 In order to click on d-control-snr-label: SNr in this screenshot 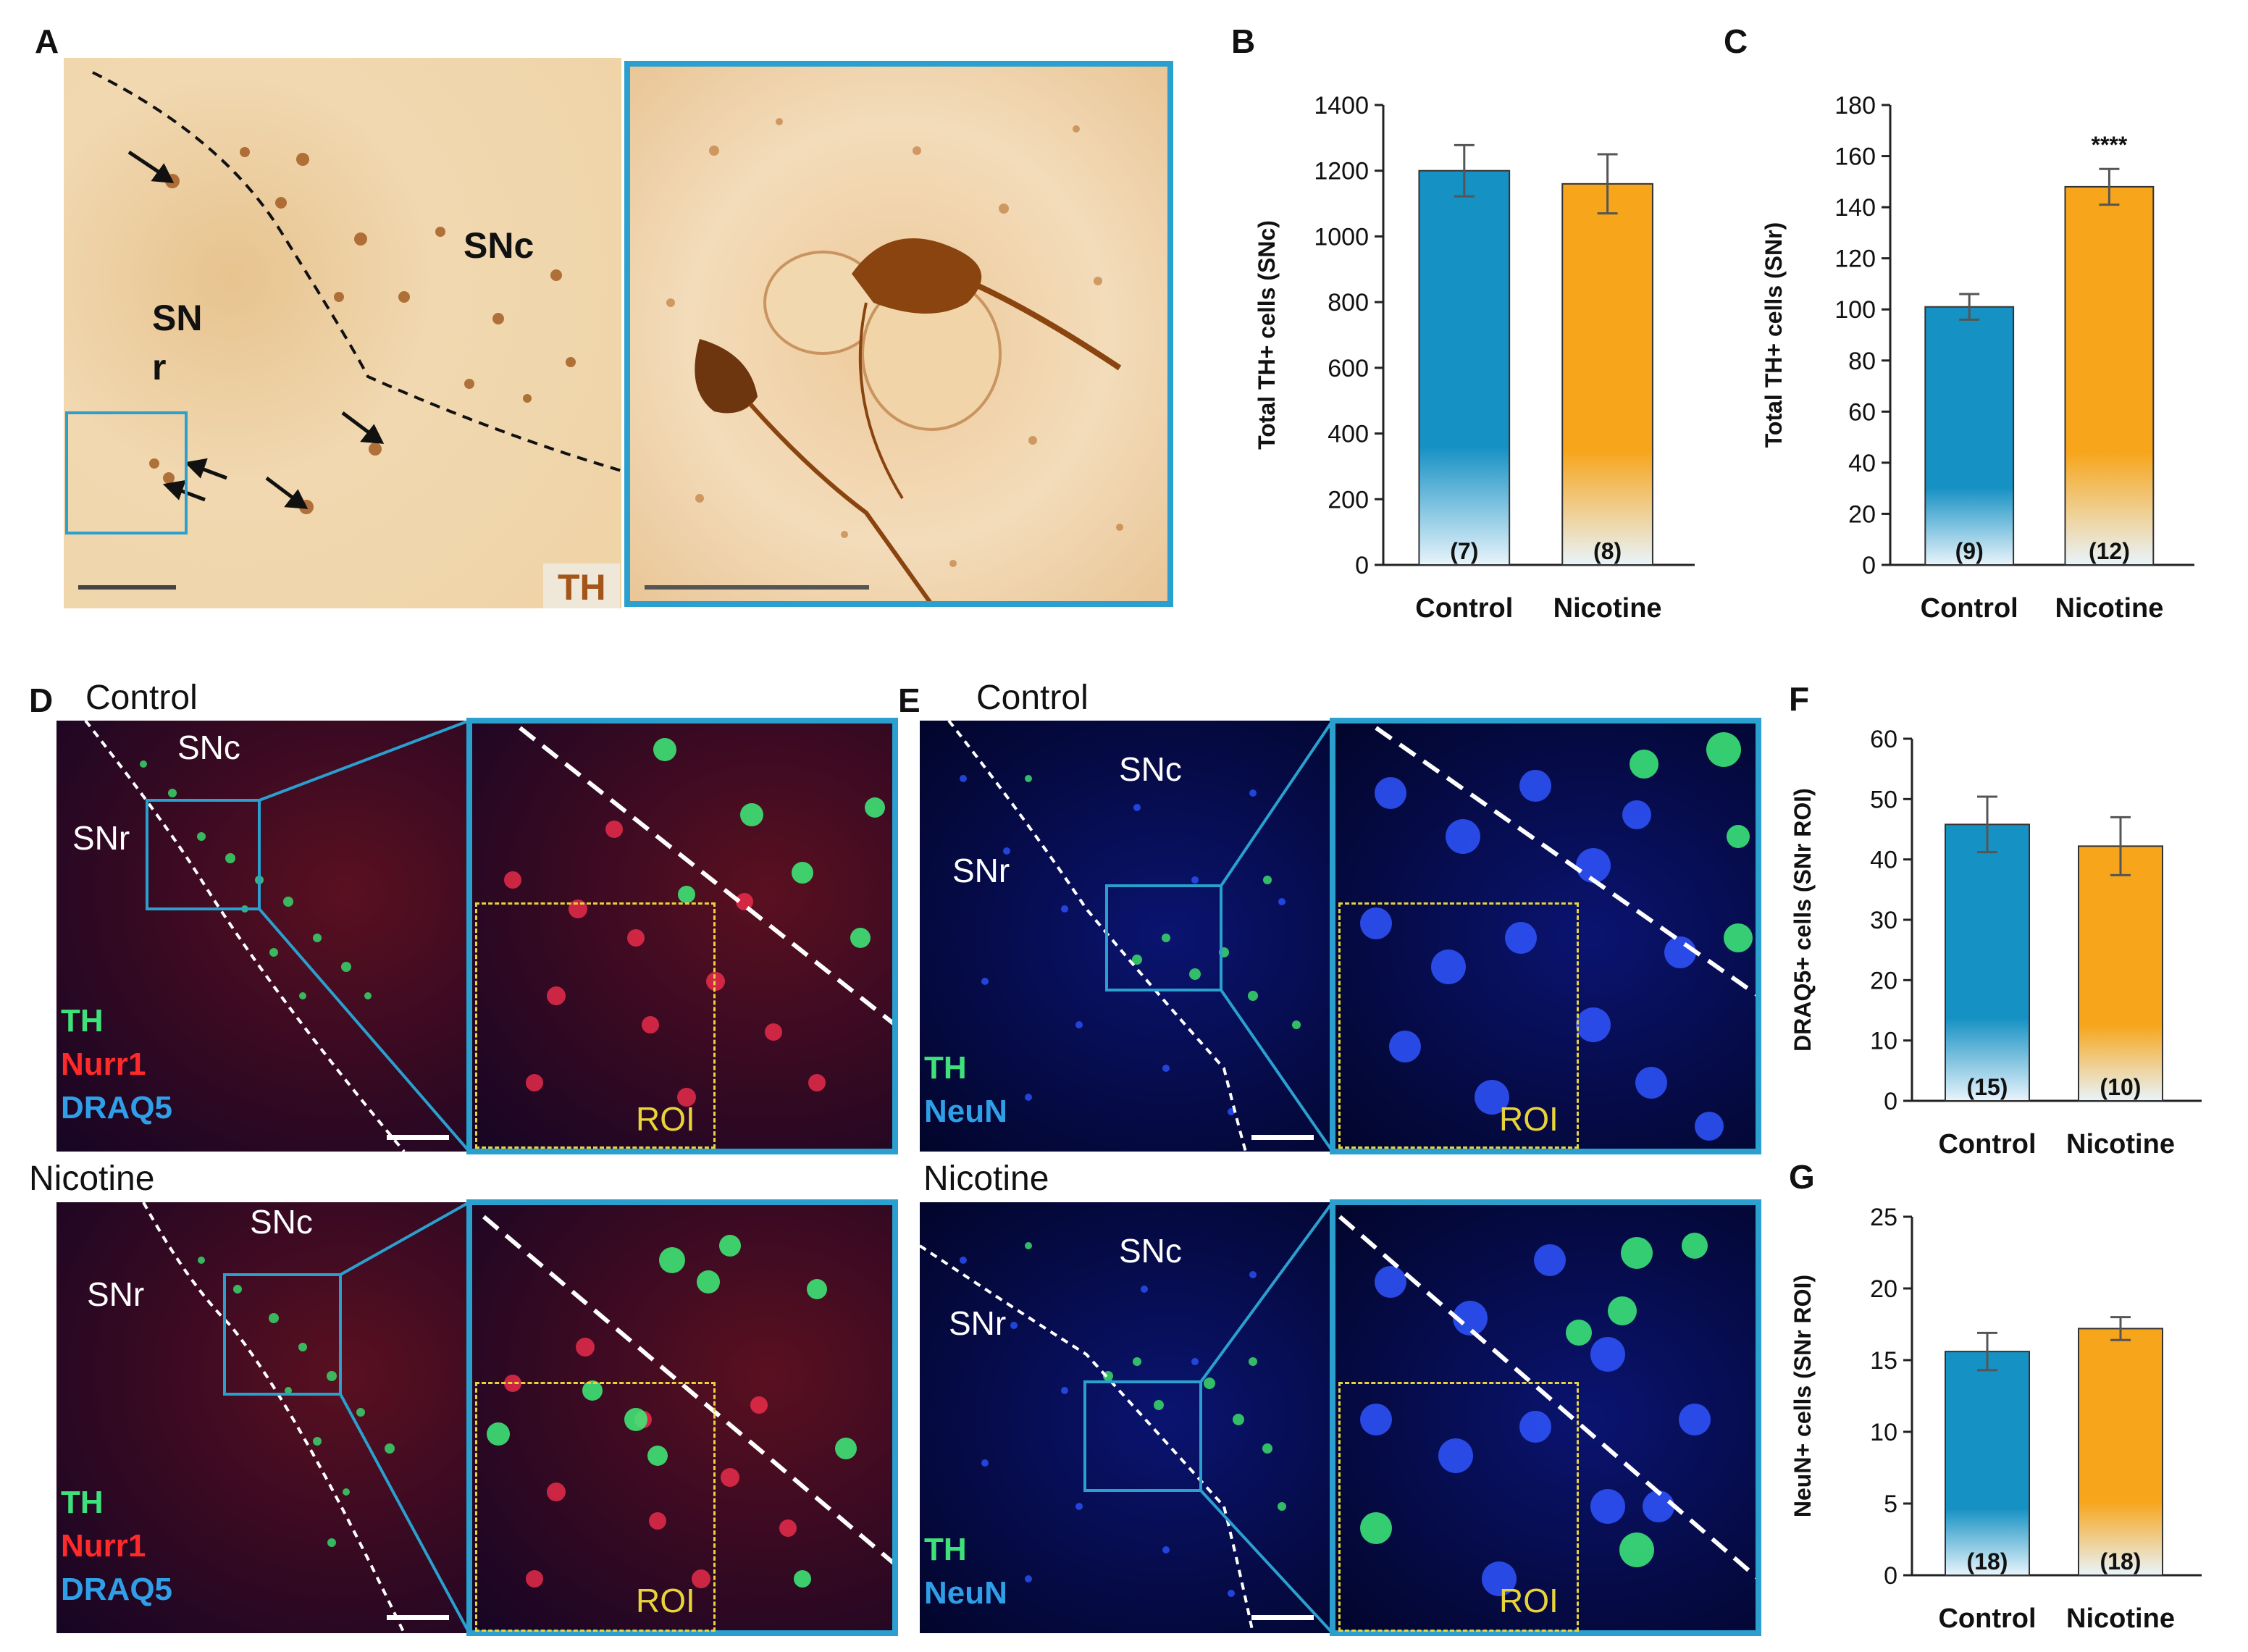, I will do `click(101, 838)`.